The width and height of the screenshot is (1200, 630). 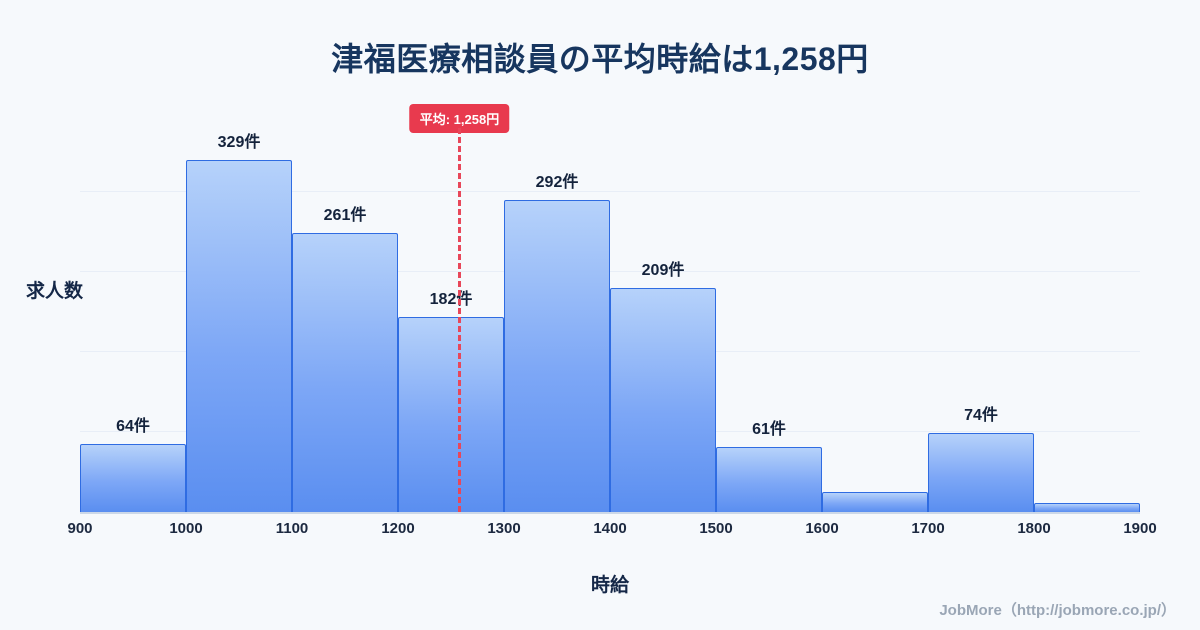 I want to click on bar-column: 329件, so click(x=239, y=311).